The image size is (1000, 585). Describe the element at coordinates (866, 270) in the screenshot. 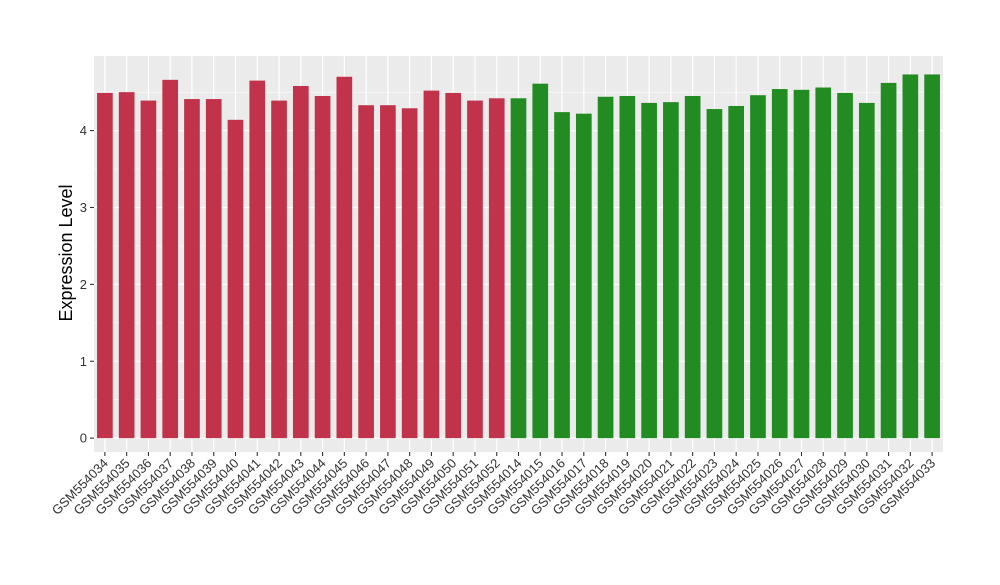

I see `bar-gsm554030` at that location.